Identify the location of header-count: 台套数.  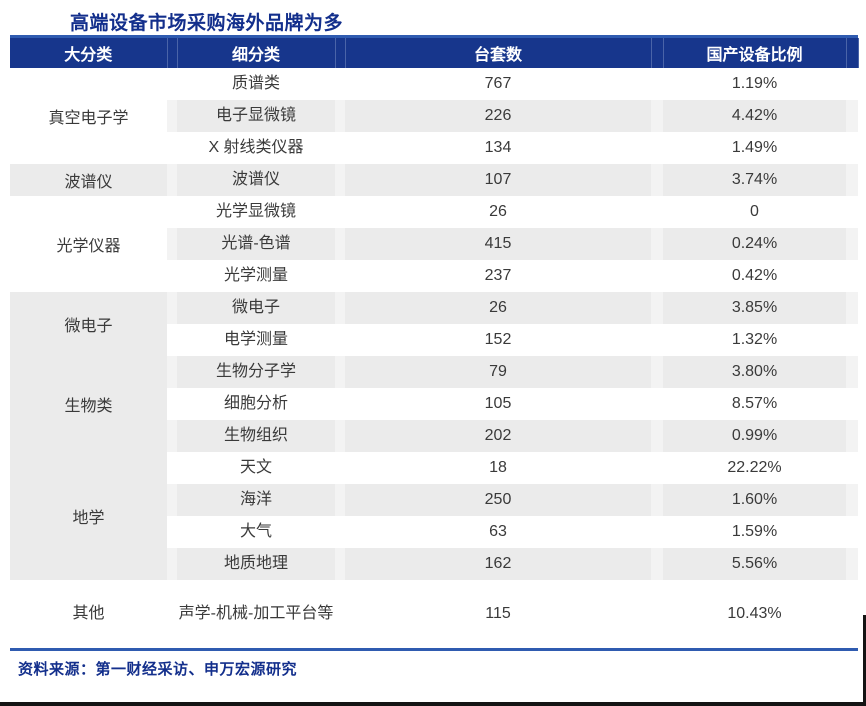
(498, 53).